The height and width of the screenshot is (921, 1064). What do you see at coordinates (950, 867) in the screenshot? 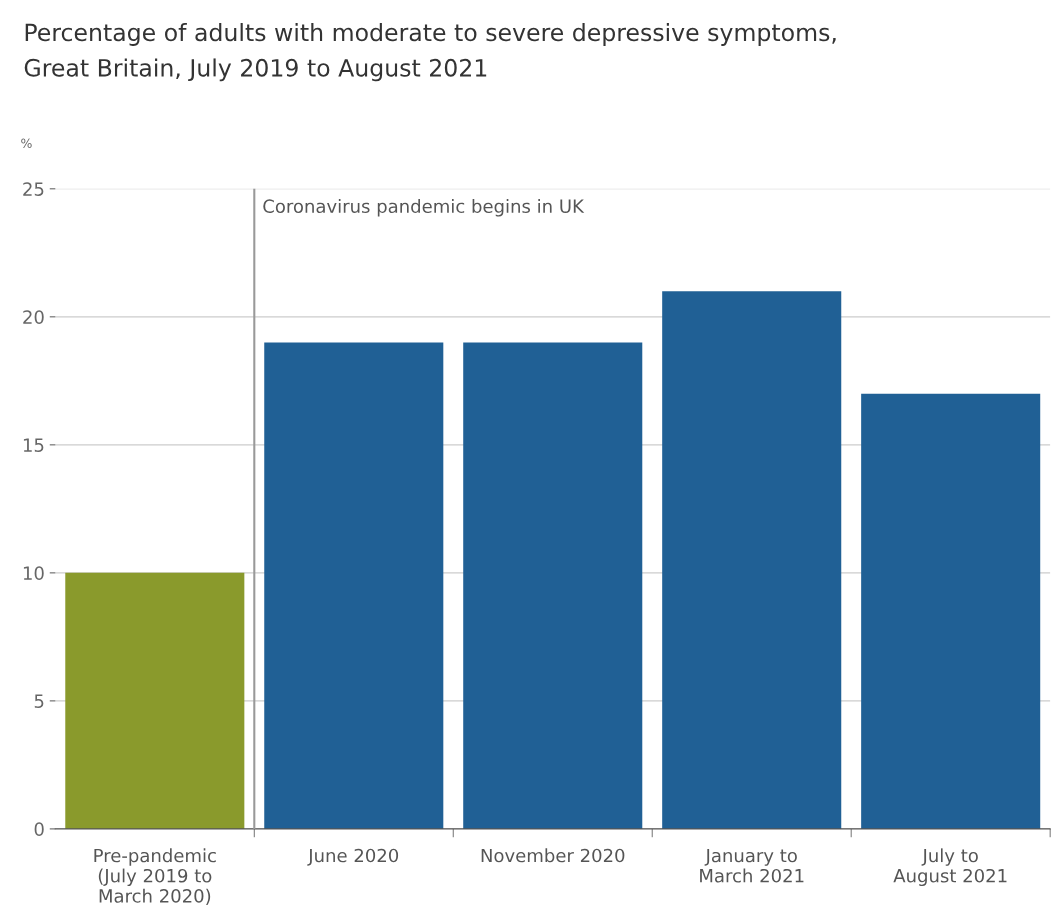
I see `x-tick-label: July to August 2021` at bounding box center [950, 867].